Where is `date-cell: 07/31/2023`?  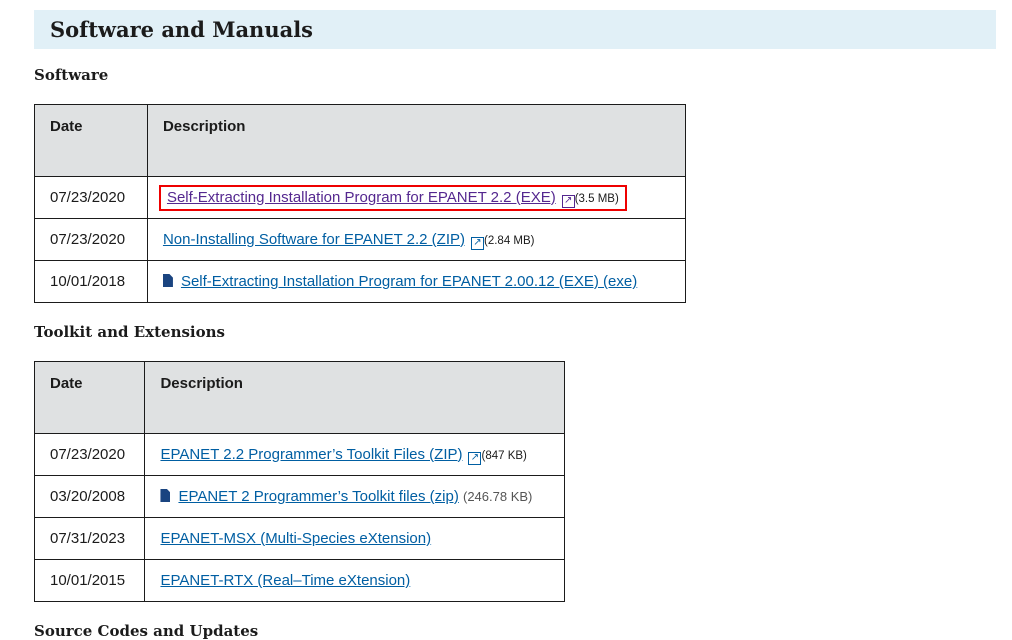
date-cell: 07/31/2023 is located at coordinates (89, 538).